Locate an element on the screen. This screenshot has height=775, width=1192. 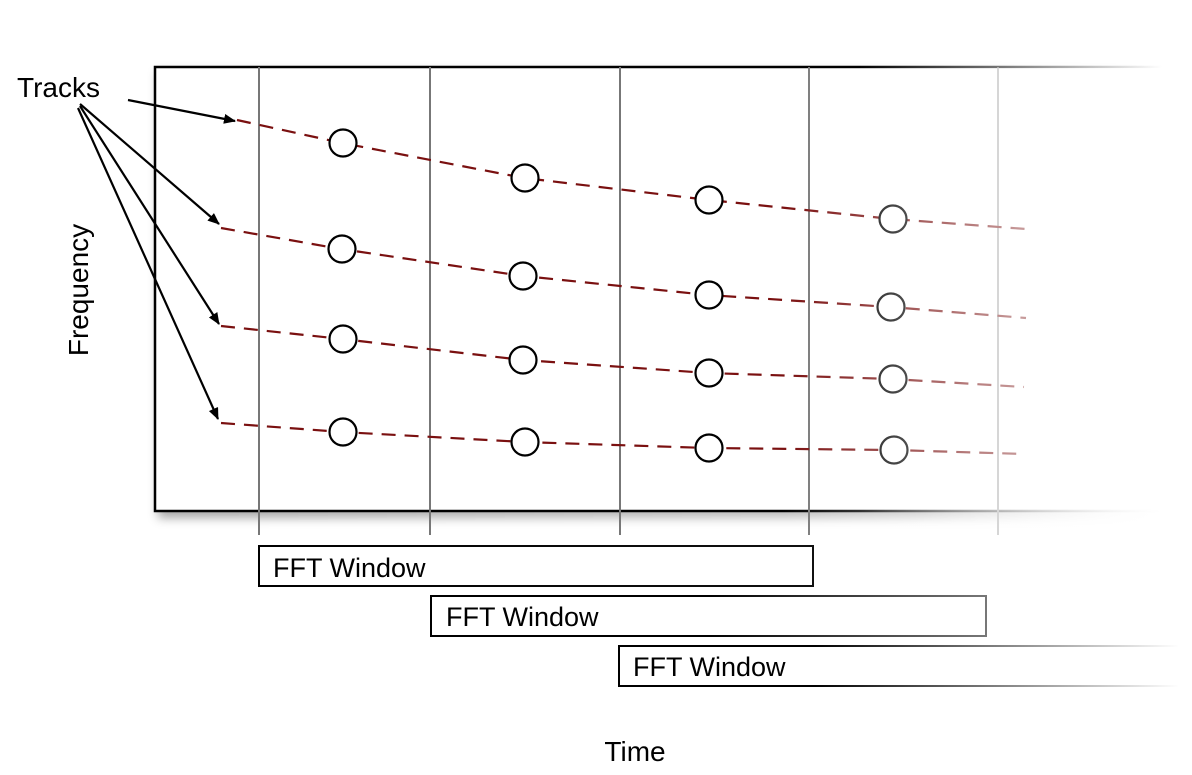
fft-windows: FFT Window FFT Window FFT Window is located at coordinates (719, 616).